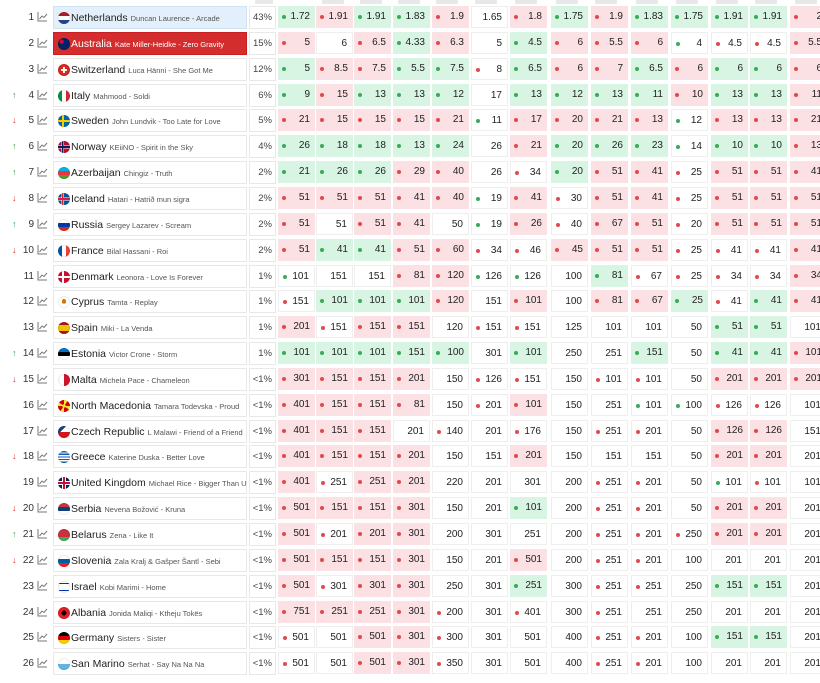 Image resolution: width=820 pixels, height=683 pixels. What do you see at coordinates (528, 42) in the screenshot?
I see `odds-cell: 4.5` at bounding box center [528, 42].